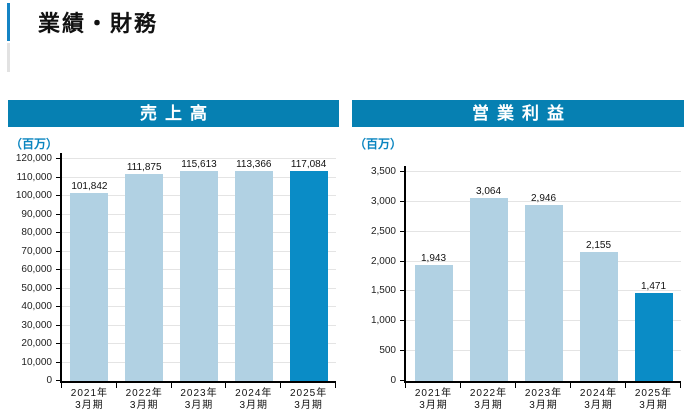 This screenshot has width=692, height=416. Describe the element at coordinates (433, 258) in the screenshot. I see `bar-value-label: 1,943` at that location.